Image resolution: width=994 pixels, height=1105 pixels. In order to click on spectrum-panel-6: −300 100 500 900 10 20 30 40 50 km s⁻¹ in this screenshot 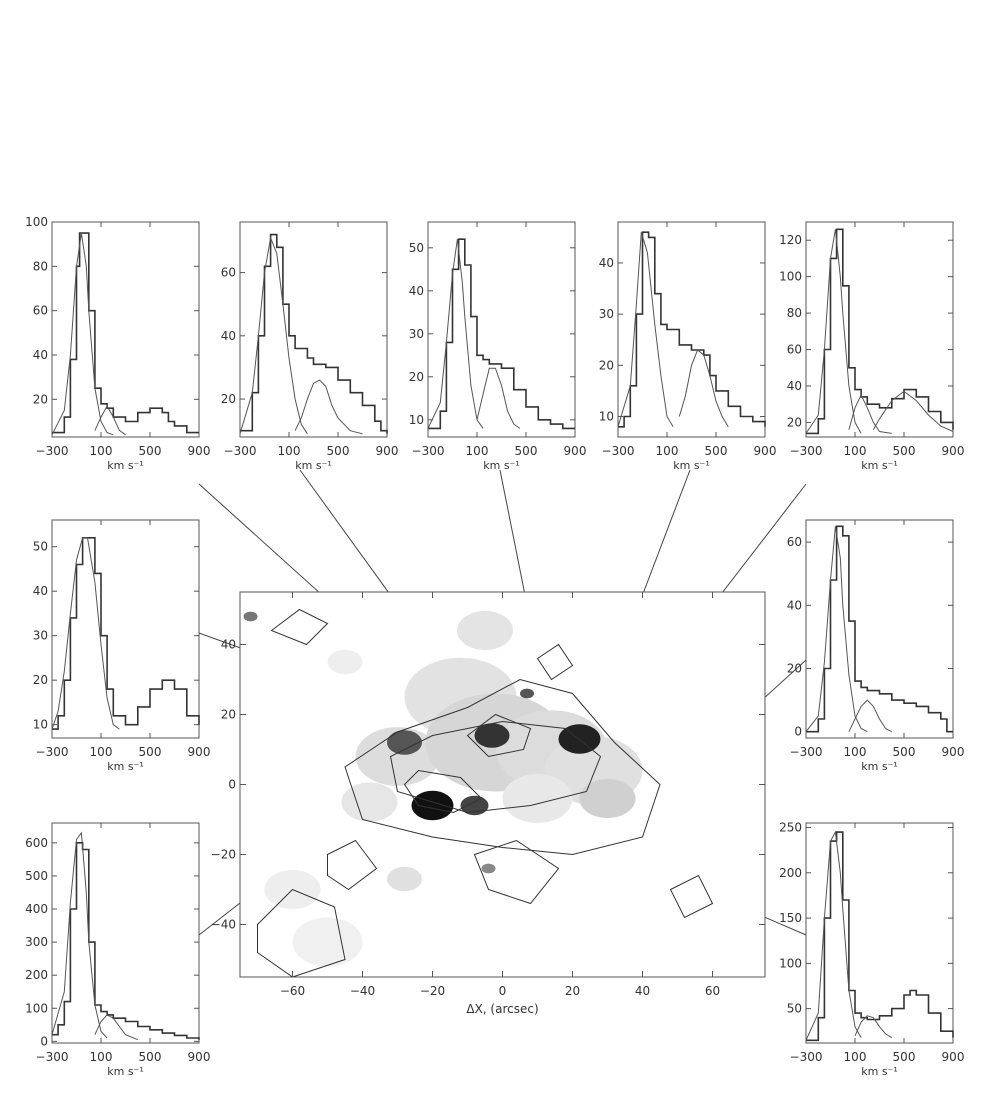, I will do `click(121, 646)`.